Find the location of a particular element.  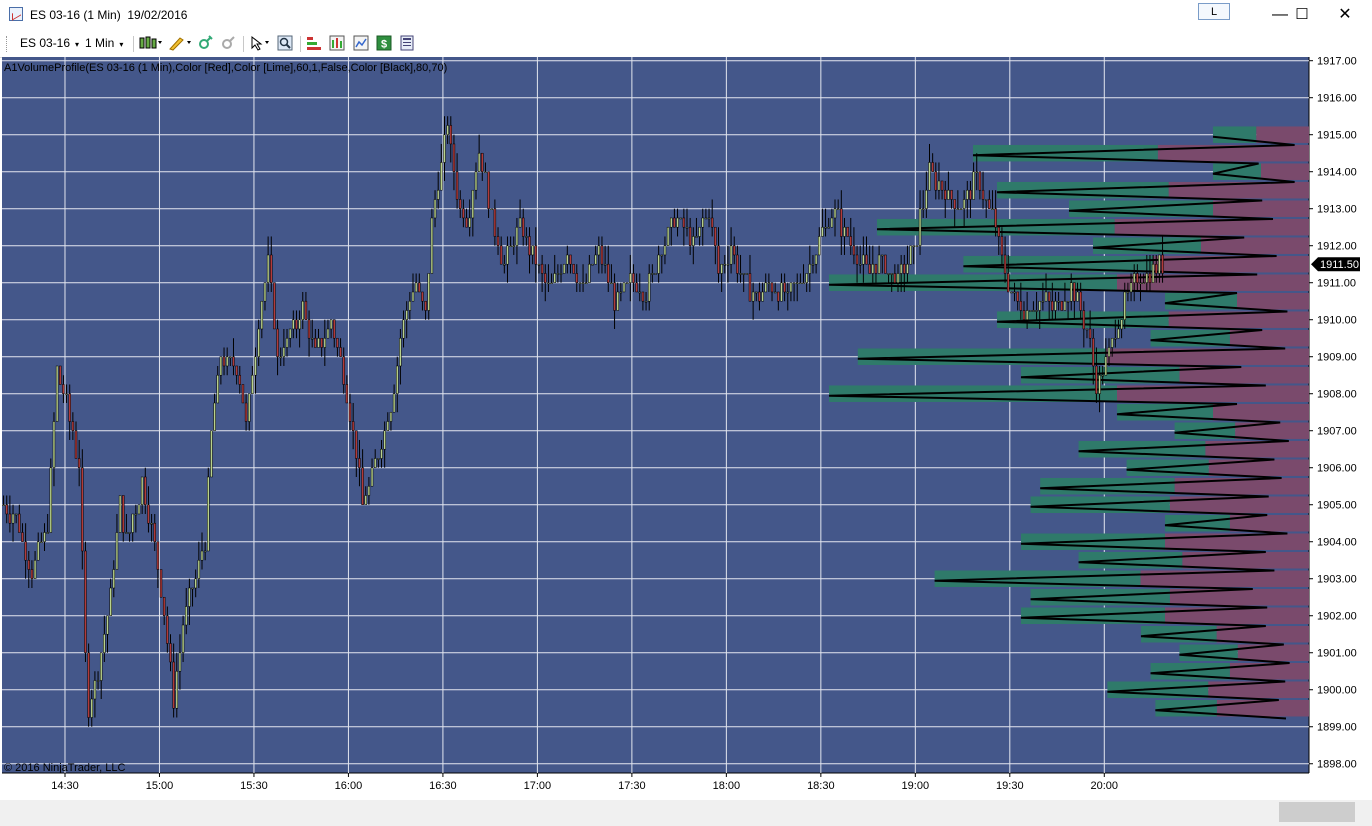

drawing-tool-icon is located at coordinates (180, 43).